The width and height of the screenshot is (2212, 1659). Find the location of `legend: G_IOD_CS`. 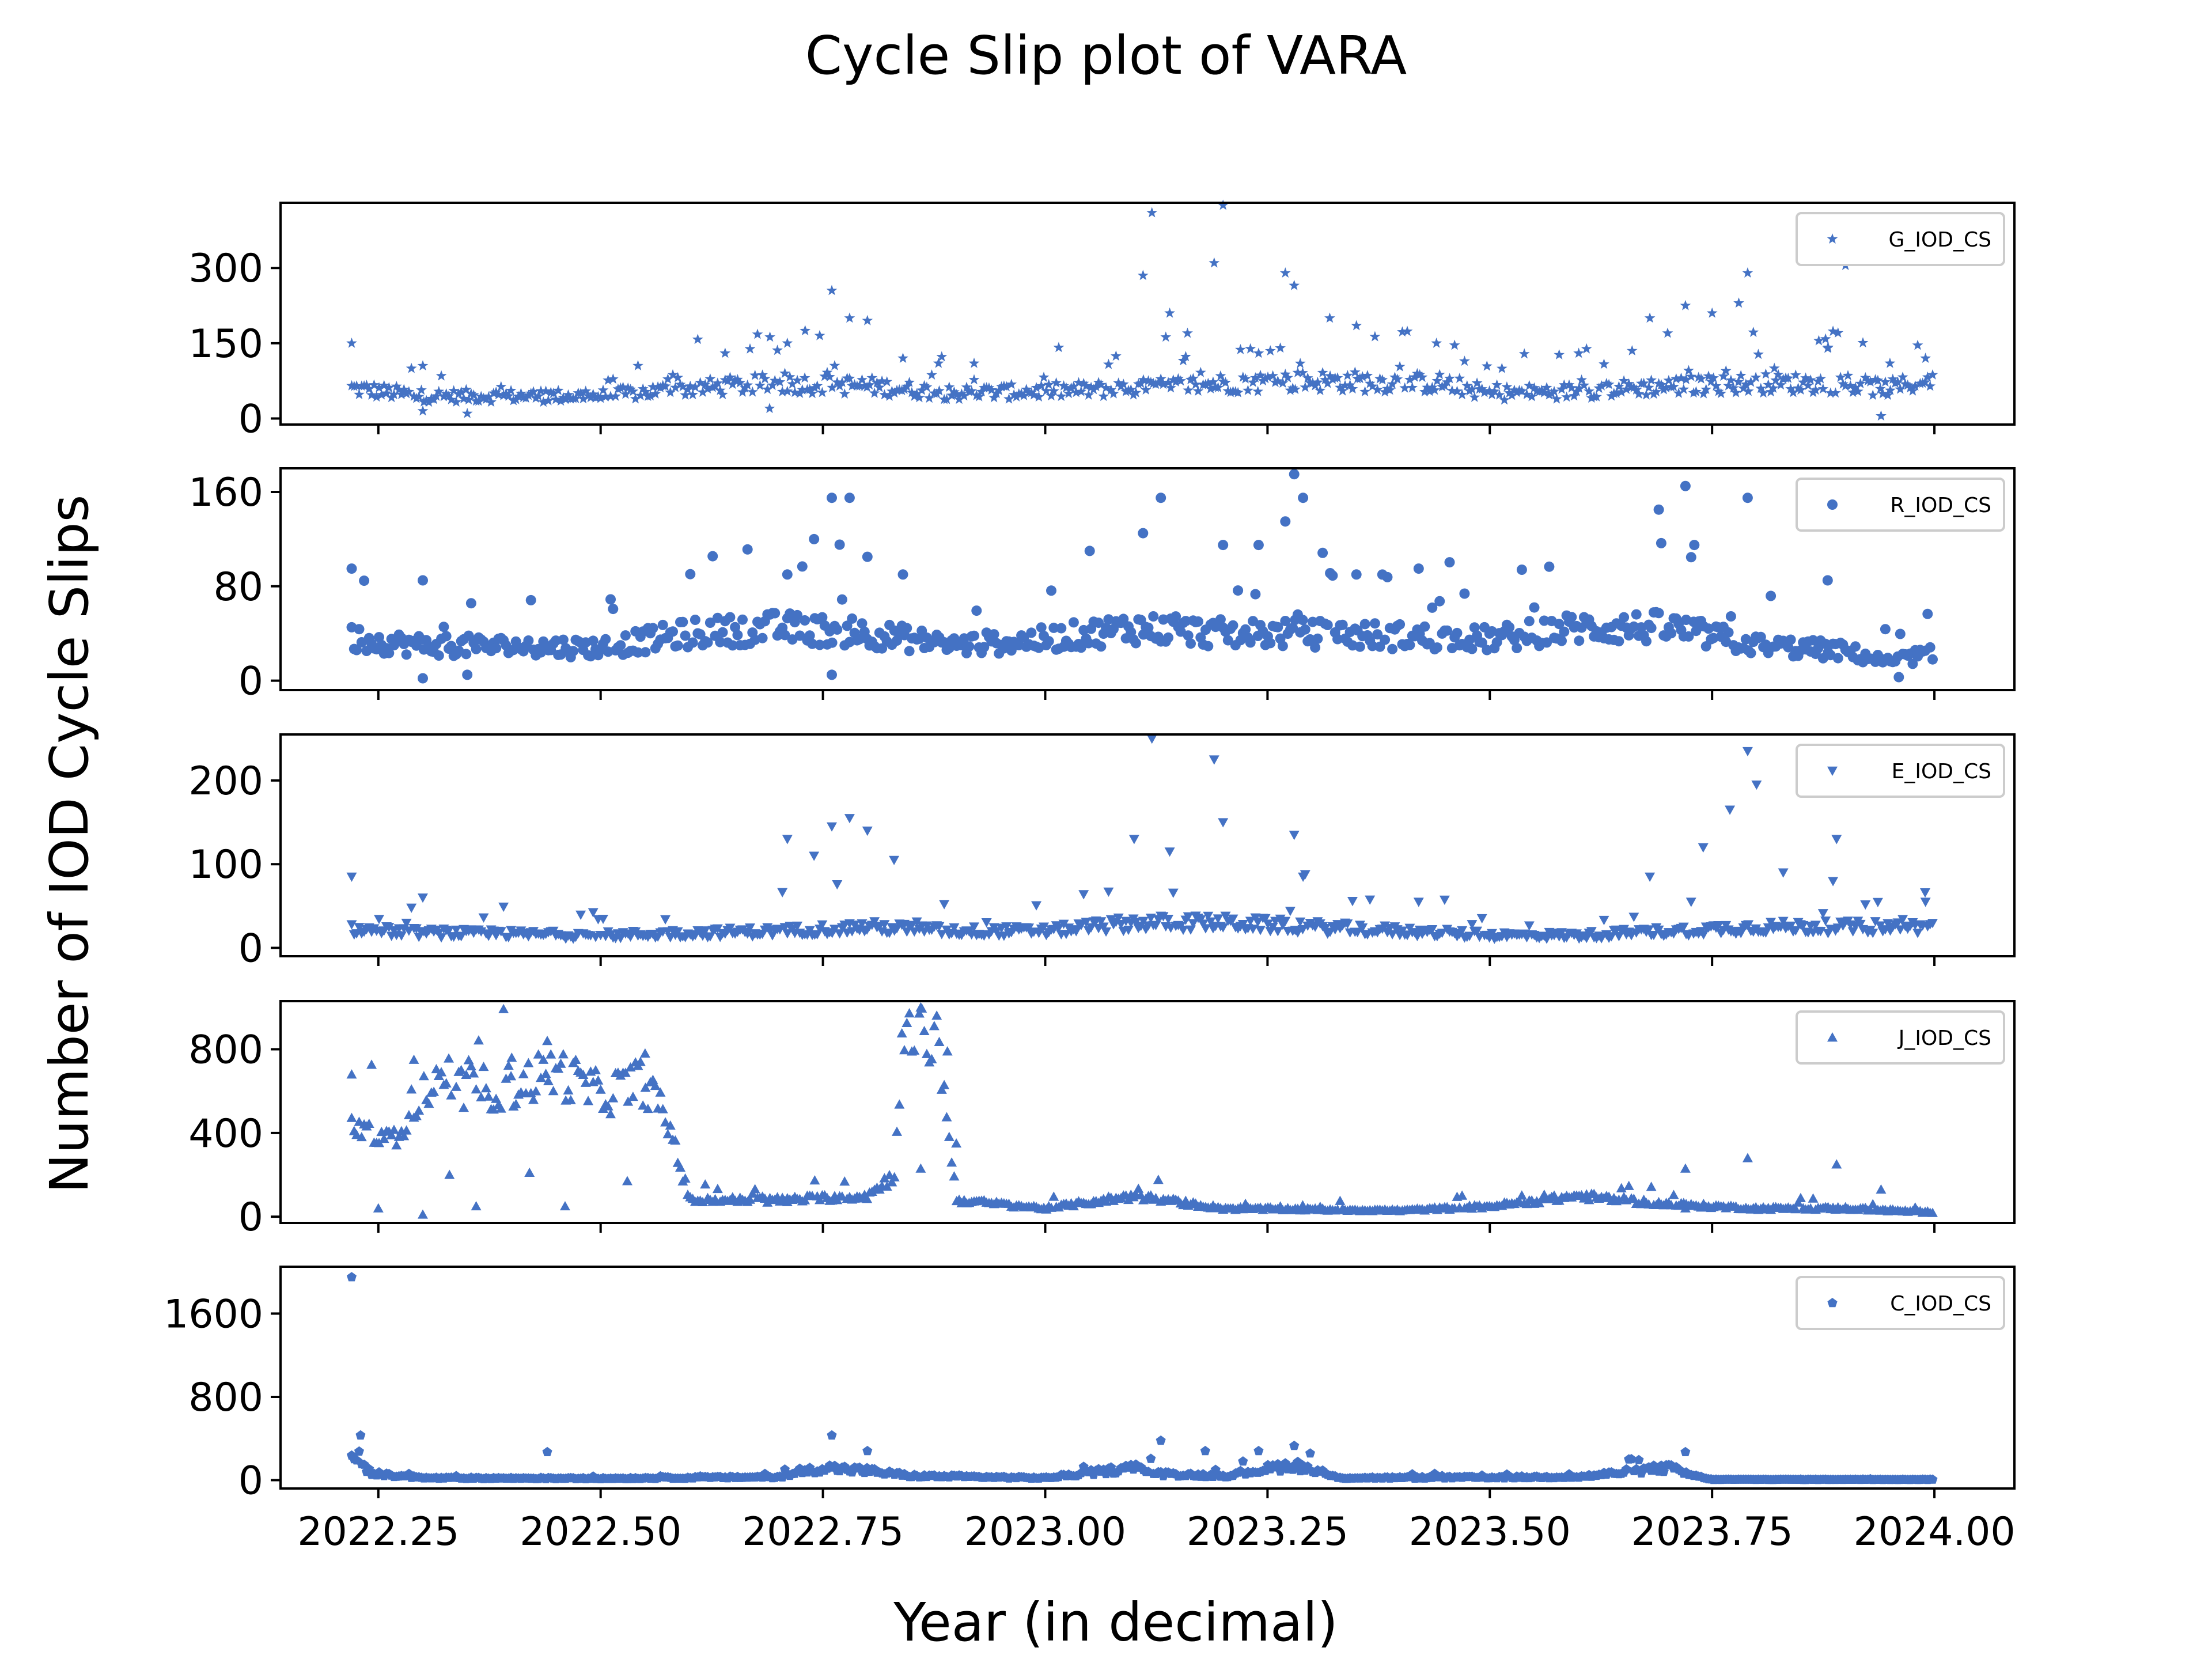

legend: G_IOD_CS is located at coordinates (1900, 239).